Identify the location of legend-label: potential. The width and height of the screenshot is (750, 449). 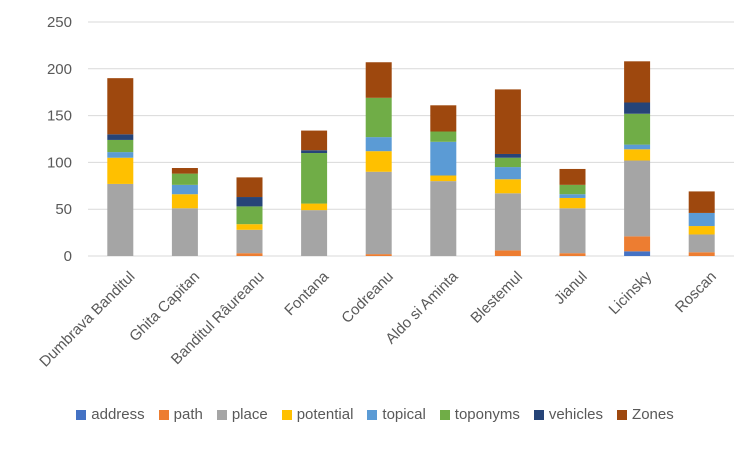
(325, 414).